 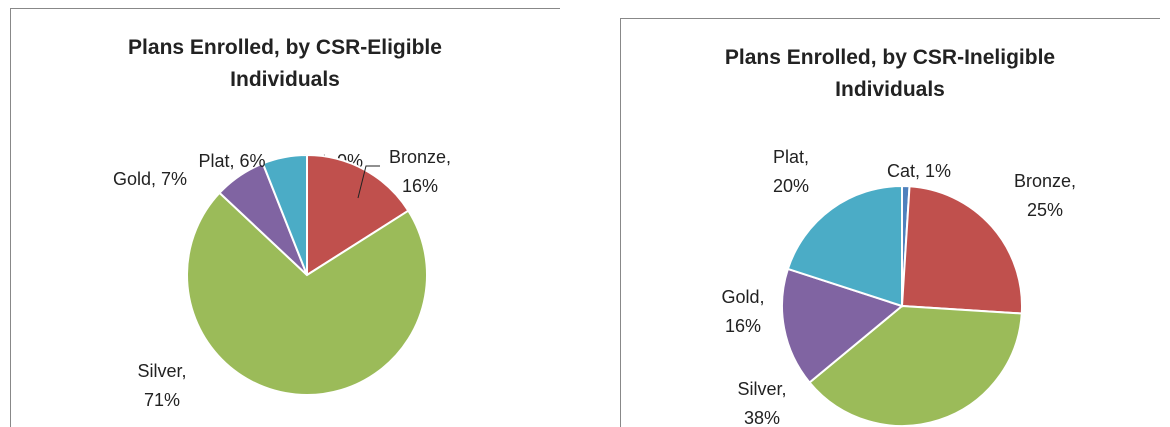 I want to click on data-label: Silver, 38%, so click(x=761, y=403).